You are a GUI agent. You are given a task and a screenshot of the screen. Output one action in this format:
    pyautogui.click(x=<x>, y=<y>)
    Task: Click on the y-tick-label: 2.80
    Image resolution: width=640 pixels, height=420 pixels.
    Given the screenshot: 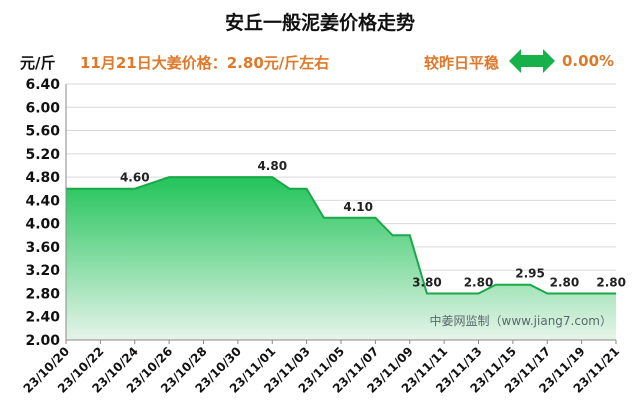 What is the action you would take?
    pyautogui.click(x=42, y=294)
    